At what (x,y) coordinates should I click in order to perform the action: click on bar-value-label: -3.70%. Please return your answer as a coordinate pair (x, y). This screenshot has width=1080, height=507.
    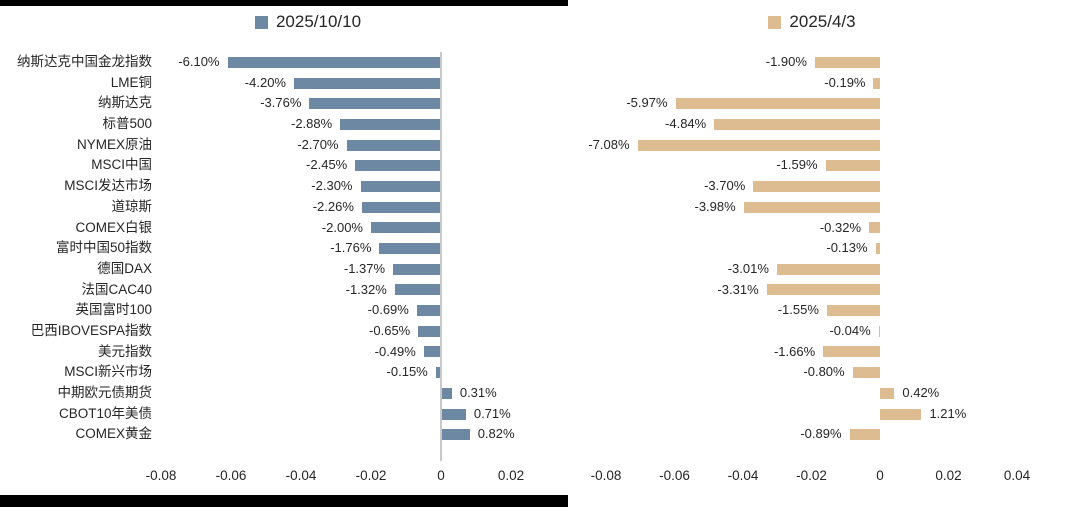
    Looking at the image, I should click on (725, 186).